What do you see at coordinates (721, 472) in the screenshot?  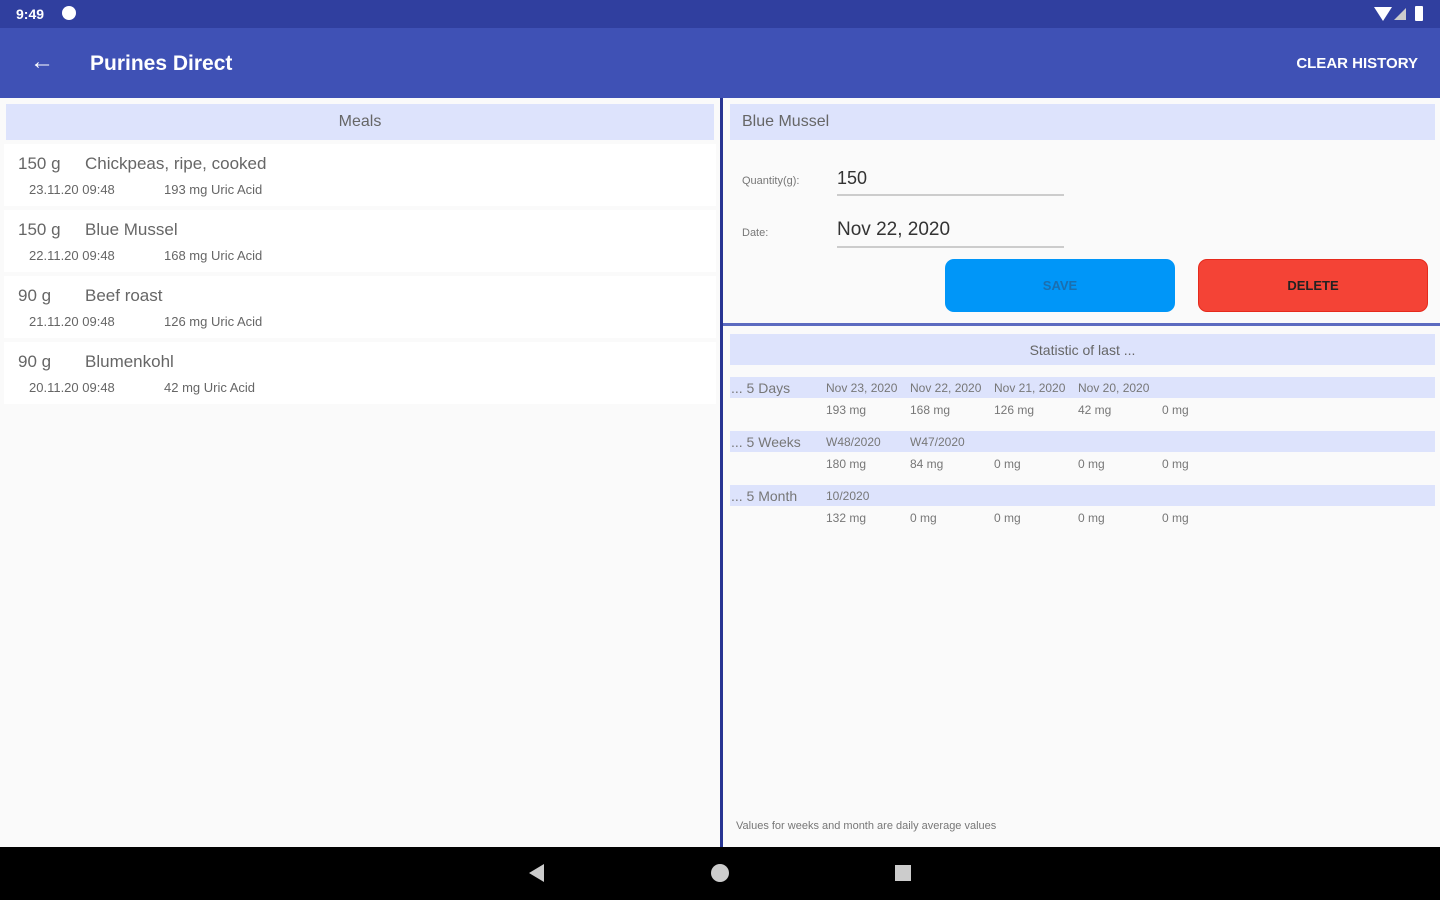 I see `panel-divider` at bounding box center [721, 472].